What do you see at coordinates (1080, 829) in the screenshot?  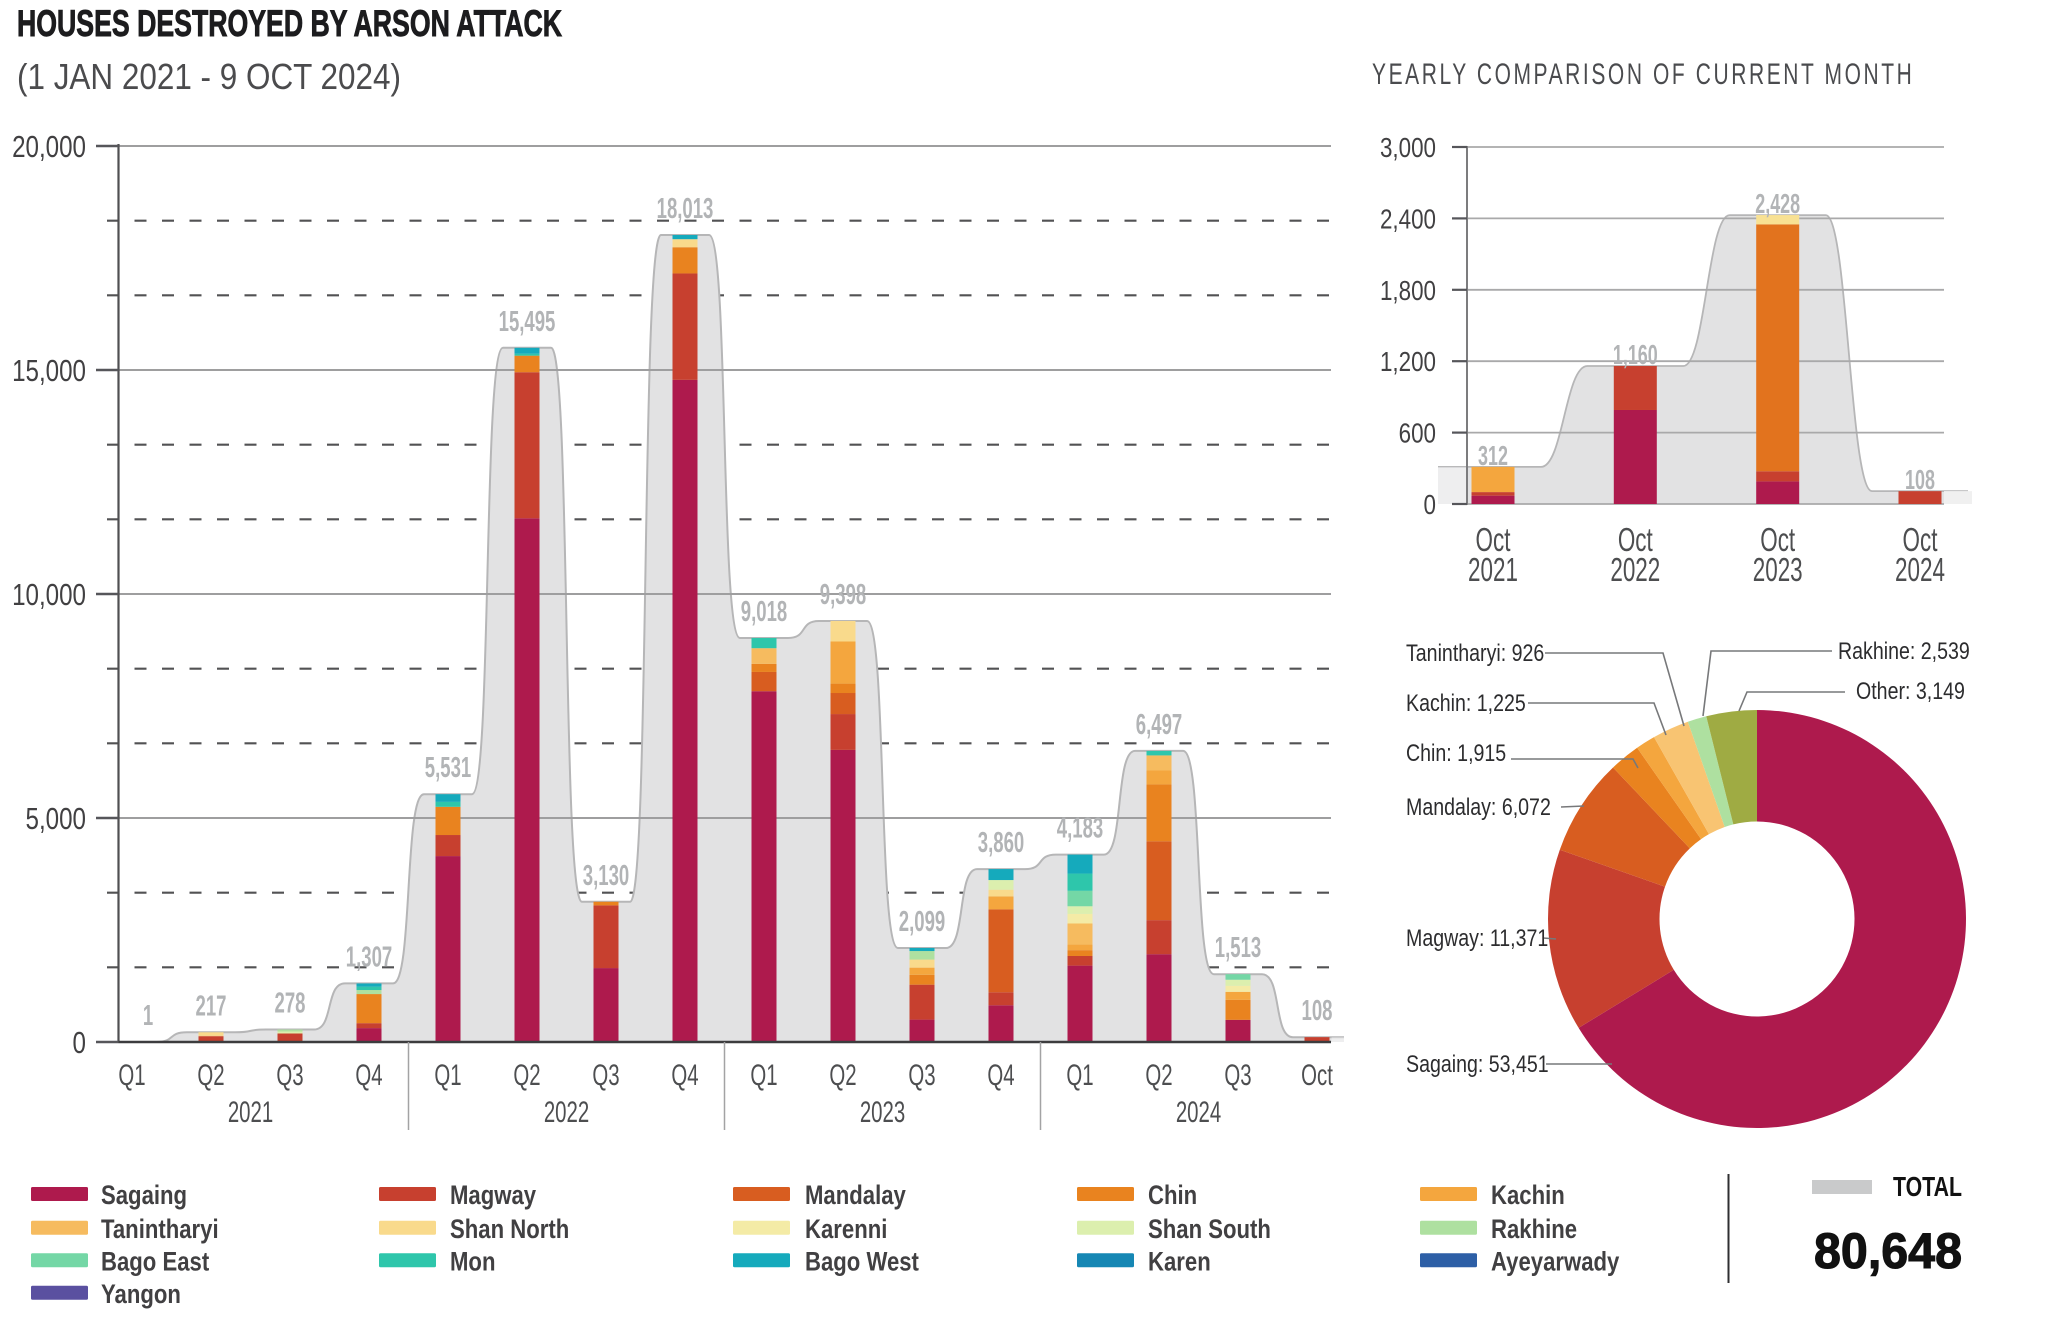 I see `svg-text: 4,183` at bounding box center [1080, 829].